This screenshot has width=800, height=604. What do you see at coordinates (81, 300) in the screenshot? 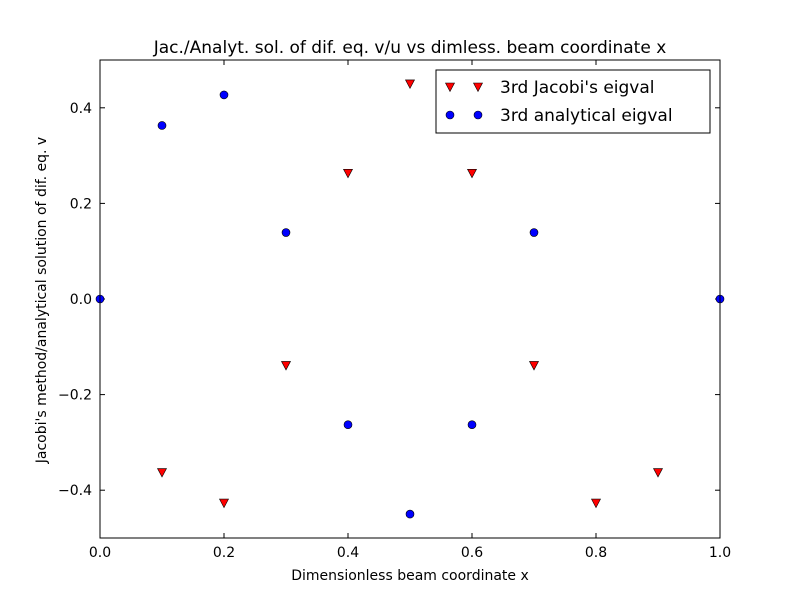
I see `y-tick-label: 0.0` at bounding box center [81, 300].